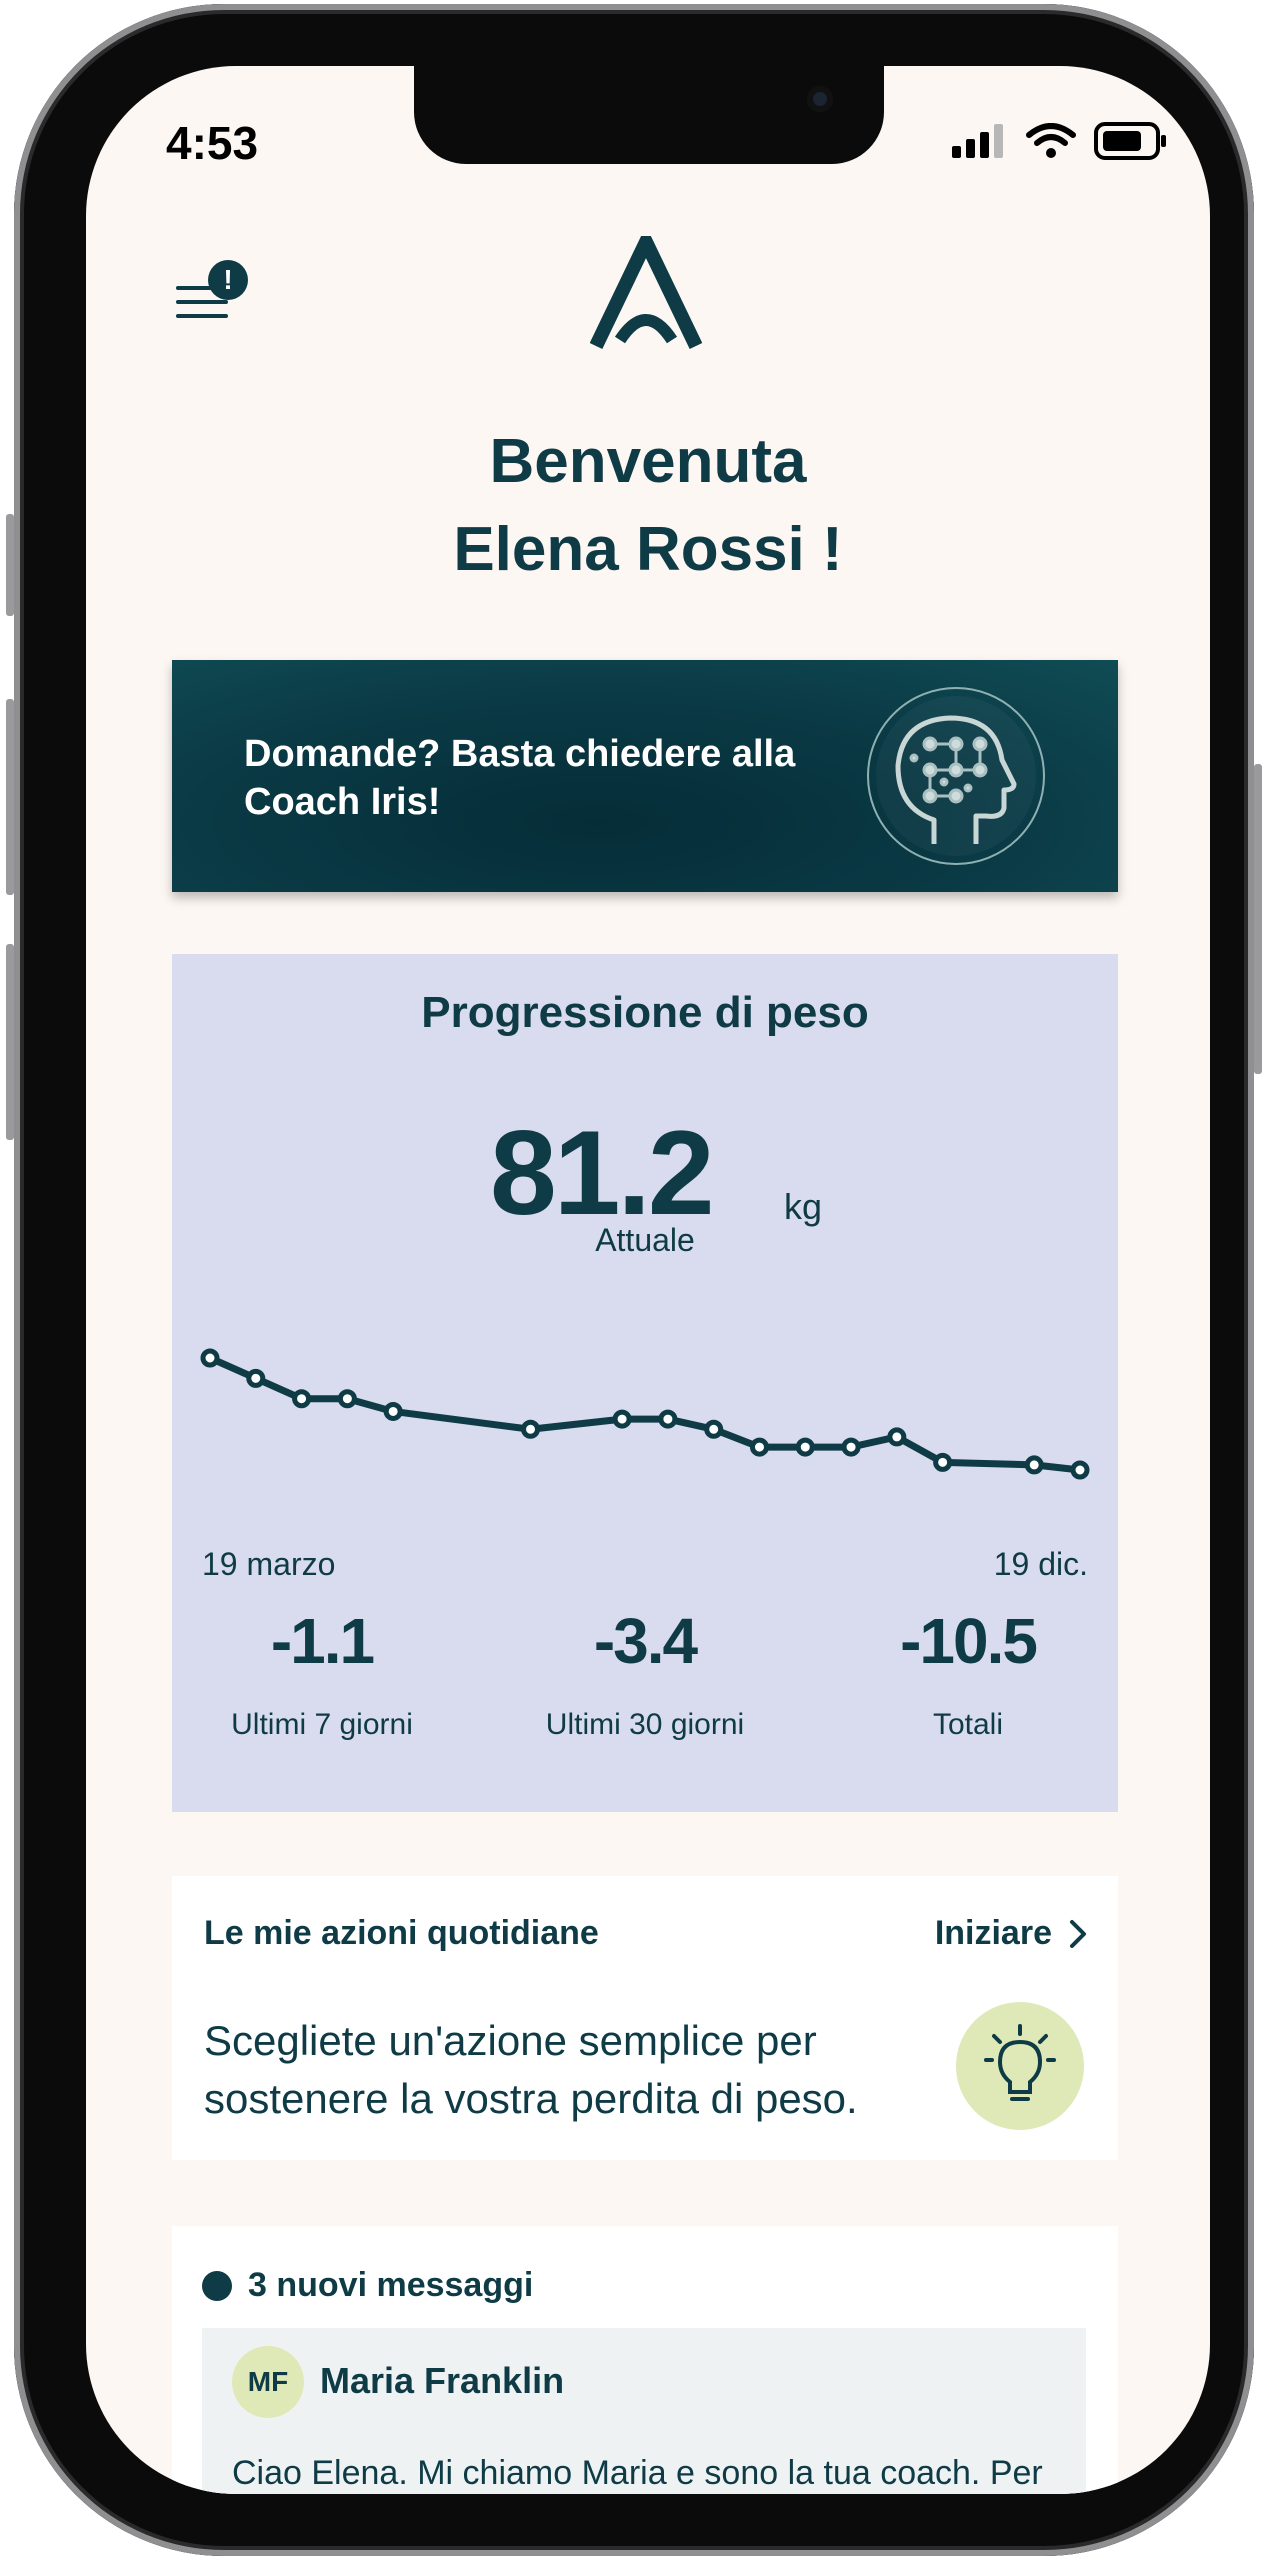 The image size is (1268, 2560). I want to click on notch, so click(649, 115).